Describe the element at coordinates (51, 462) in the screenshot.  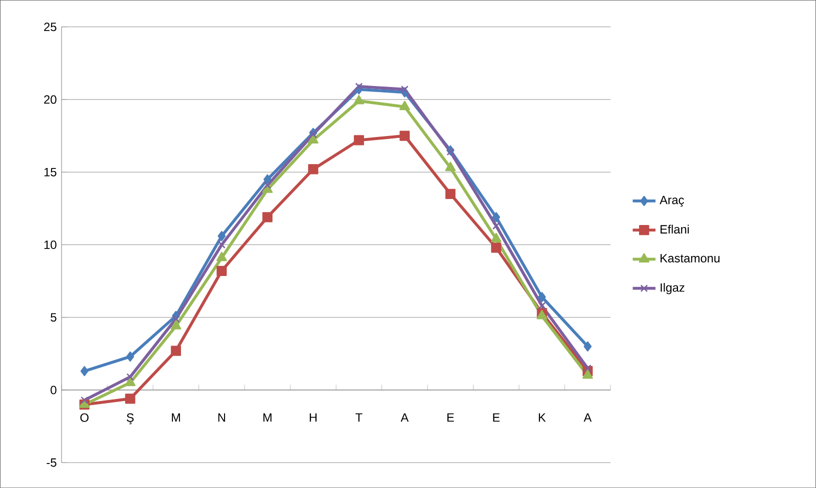
I see `y-tick-label: -5` at that location.